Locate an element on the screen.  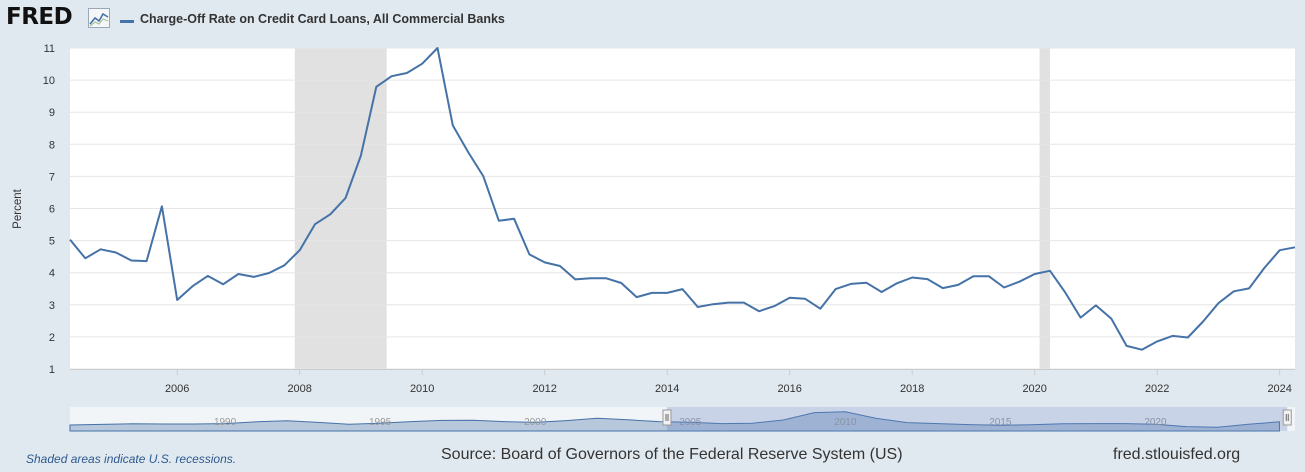
x-tick-label: 2012 is located at coordinates (544, 389).